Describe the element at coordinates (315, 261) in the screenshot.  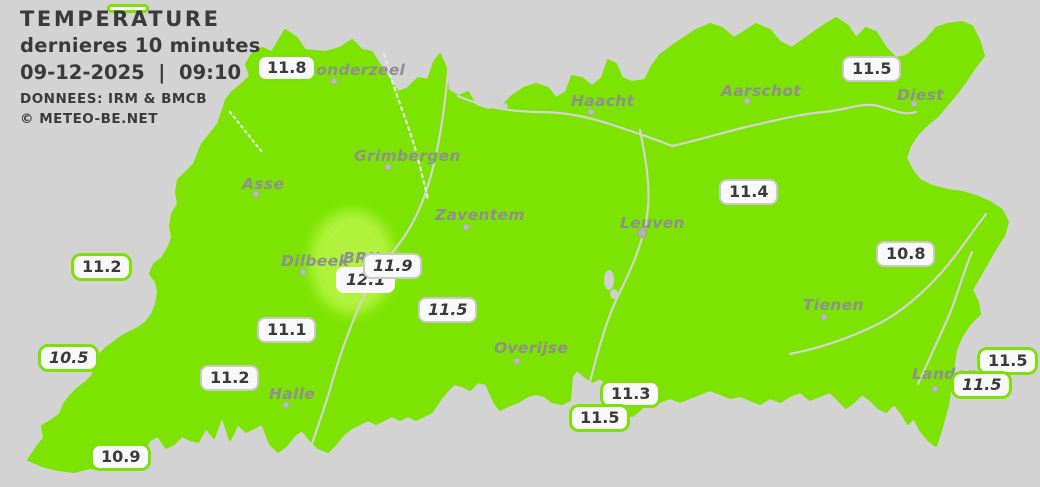
I see `city-label-dilbeek: Dilbeek` at that location.